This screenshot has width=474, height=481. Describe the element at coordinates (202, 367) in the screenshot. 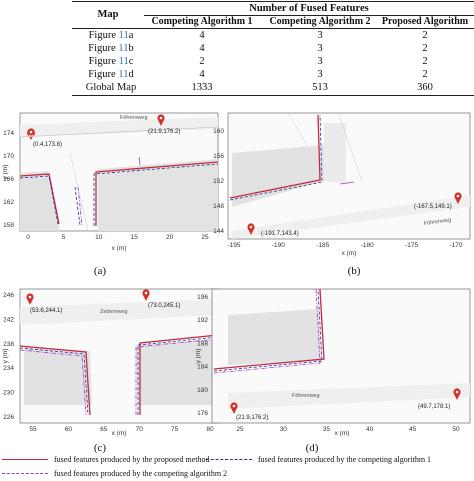

I see `y-tick-label: 184` at that location.